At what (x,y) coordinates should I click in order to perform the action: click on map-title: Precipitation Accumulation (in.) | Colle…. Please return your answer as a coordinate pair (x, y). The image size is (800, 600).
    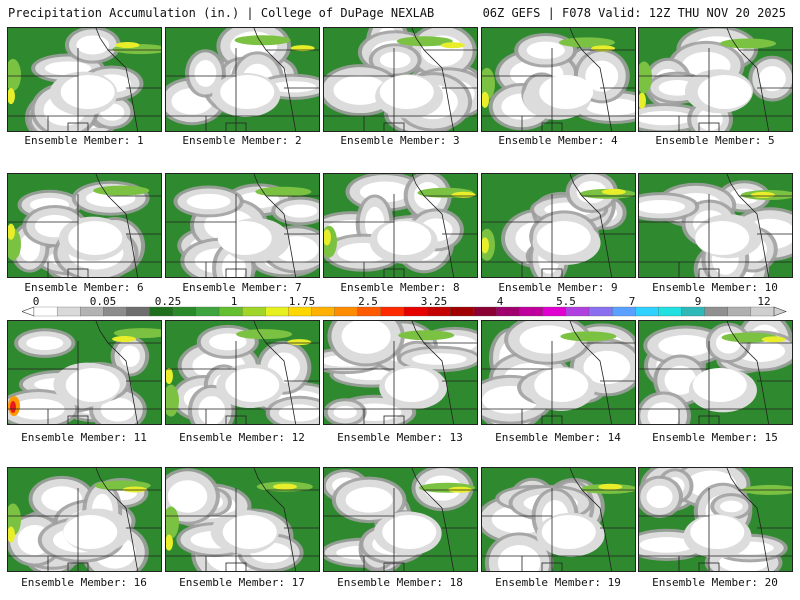
    Looking at the image, I should click on (221, 13).